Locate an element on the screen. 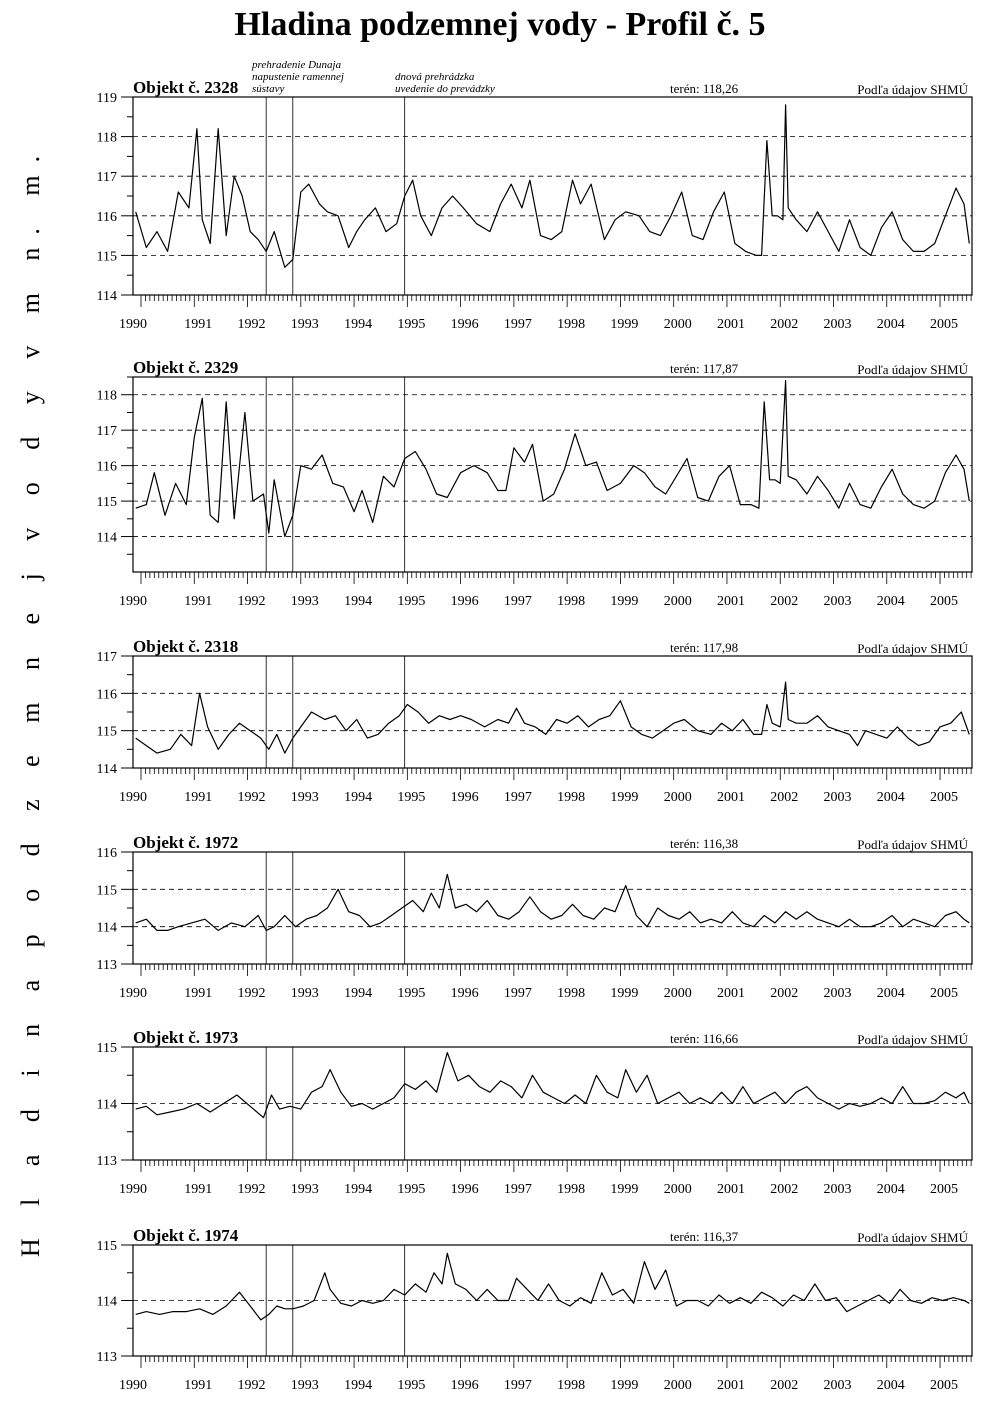  plot-frame is located at coordinates (552, 474).